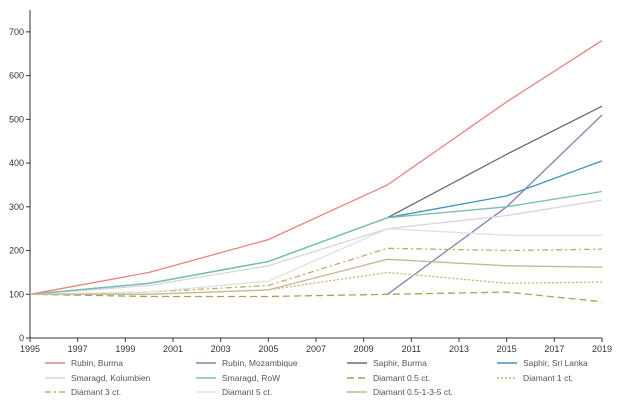  Describe the element at coordinates (507, 349) in the screenshot. I see `x-tick-label: 2015` at that location.